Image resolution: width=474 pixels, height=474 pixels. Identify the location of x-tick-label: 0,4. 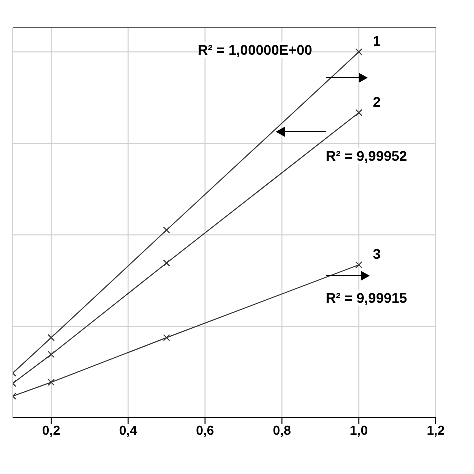
(128, 430).